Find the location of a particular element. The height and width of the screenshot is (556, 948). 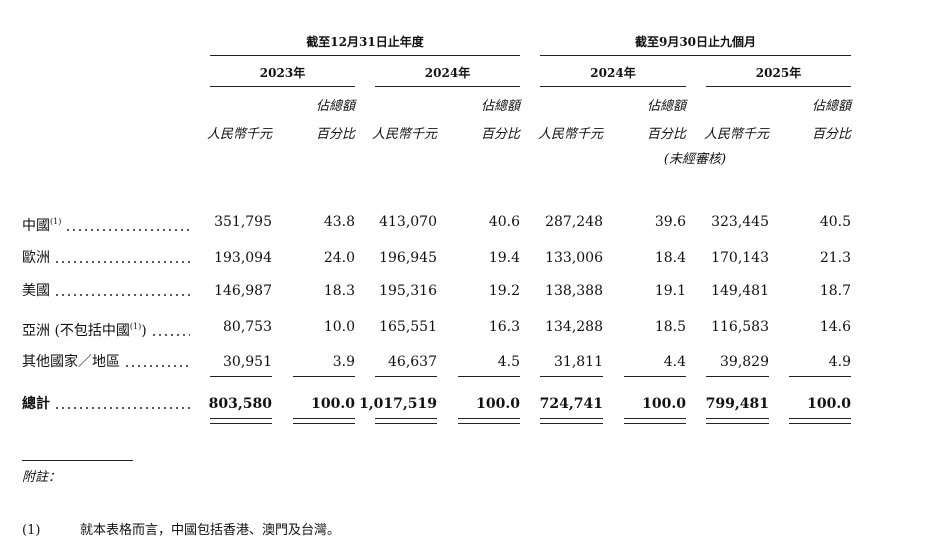

cell-value: 146,987 is located at coordinates (243, 291).